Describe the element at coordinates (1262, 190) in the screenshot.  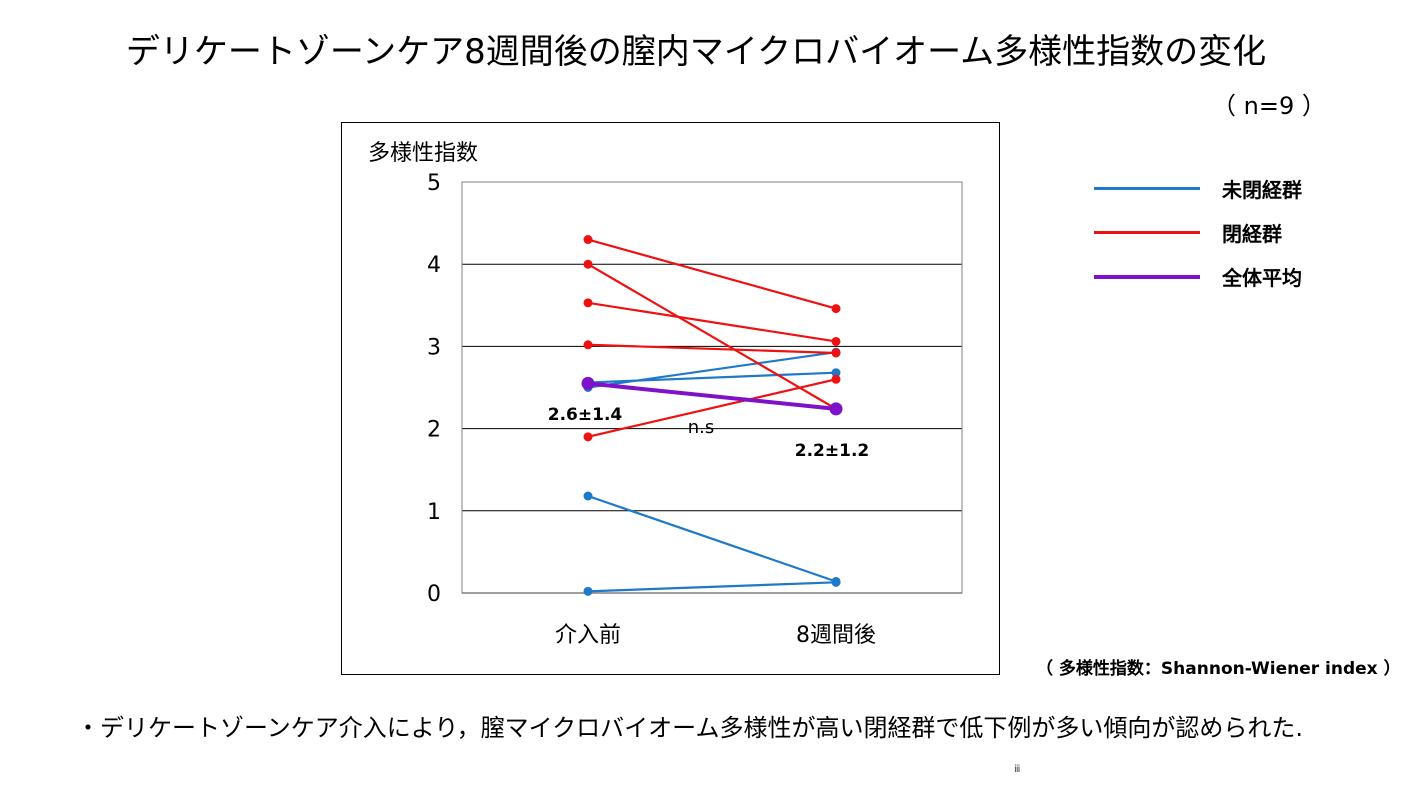
I see `legend-label-premenopausal: 未閉経群` at that location.